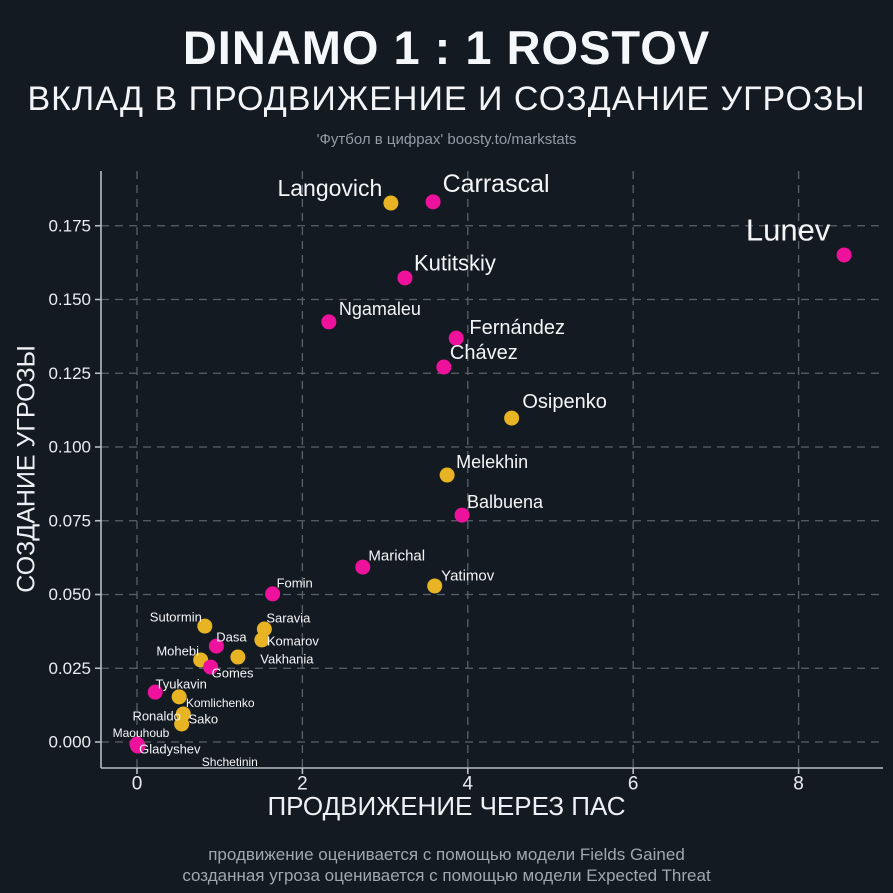 The height and width of the screenshot is (893, 893). What do you see at coordinates (137, 784) in the screenshot?
I see `x-tick-label: 0` at bounding box center [137, 784].